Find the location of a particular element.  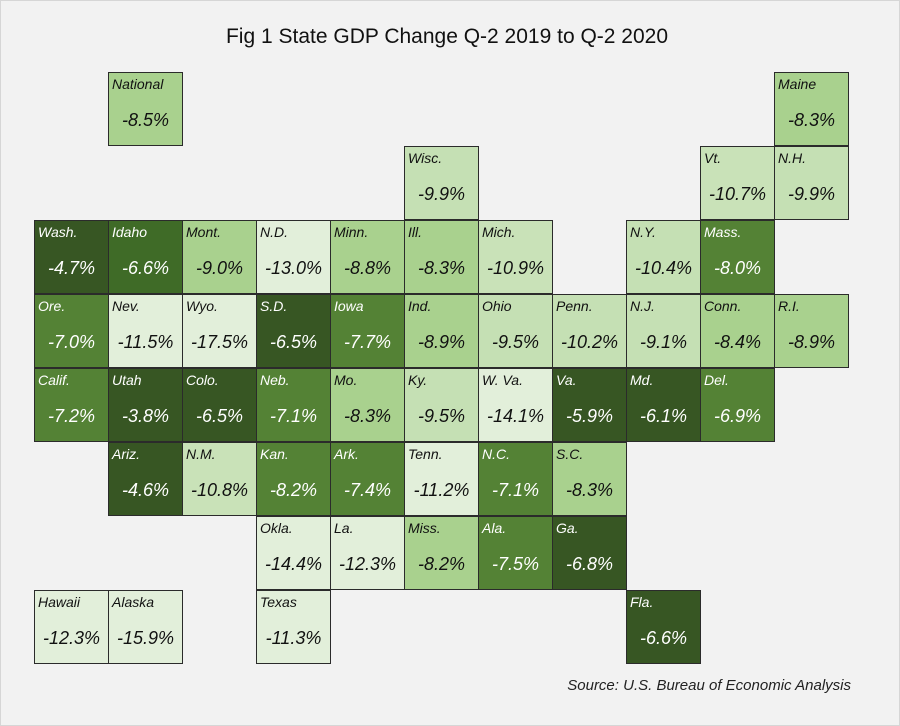

source-note: Source: U.S. Bureau of Economic Analysis is located at coordinates (709, 685).